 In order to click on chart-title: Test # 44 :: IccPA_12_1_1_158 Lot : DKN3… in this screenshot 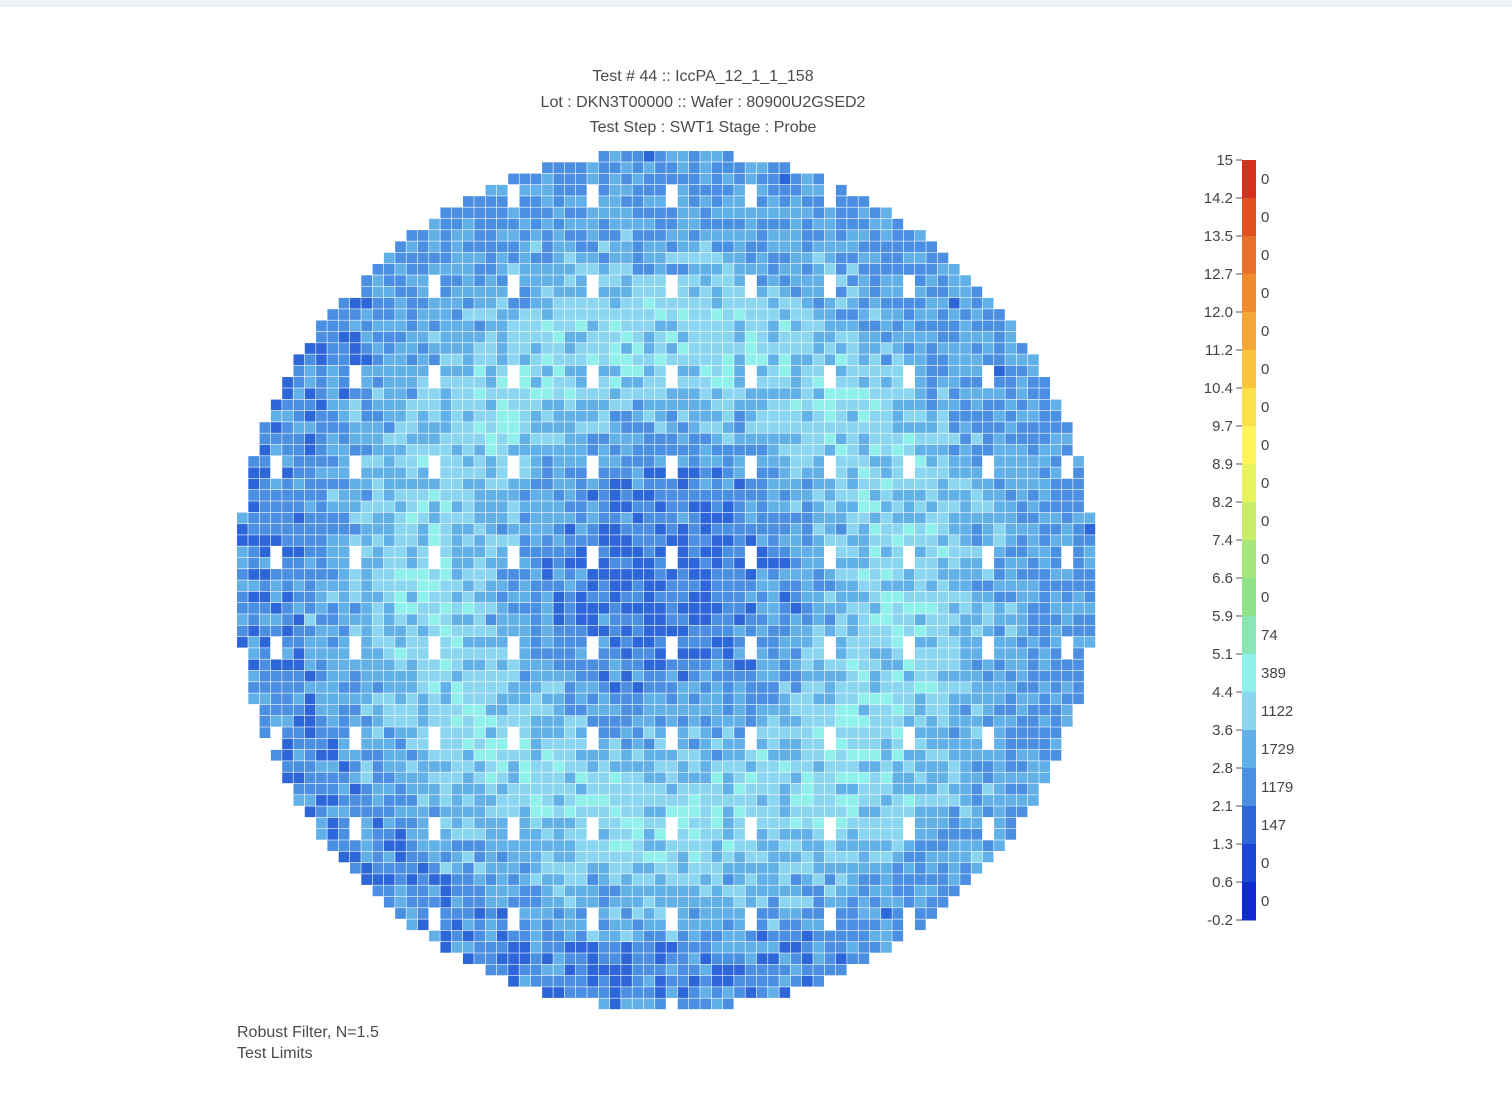, I will do `click(703, 102)`.